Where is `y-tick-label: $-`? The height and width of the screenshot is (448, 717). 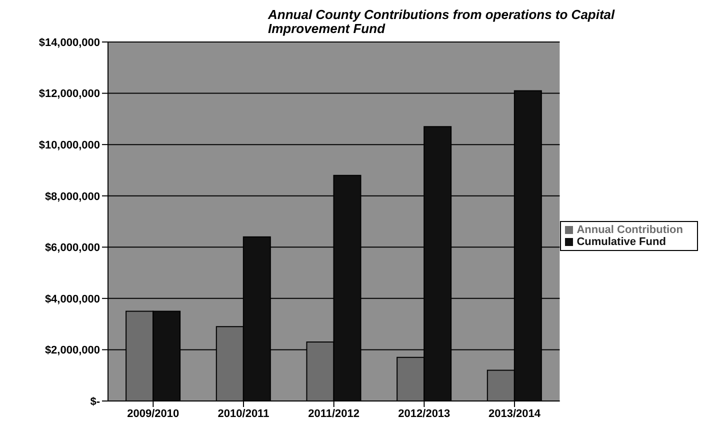
y-tick-label: $- is located at coordinates (95, 402).